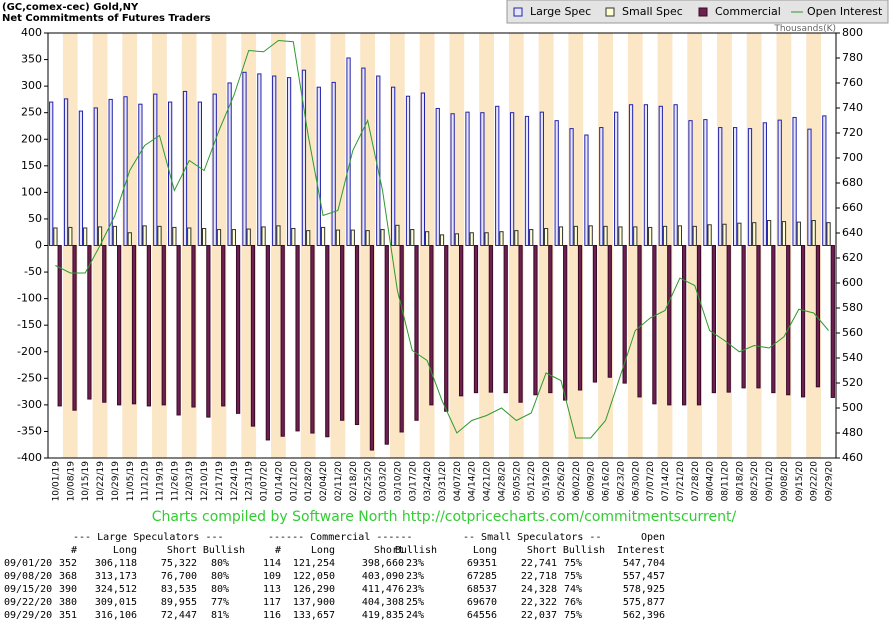 The image size is (889, 620). I want to click on x-tick-label: 09/29/20, so click(830, 481).